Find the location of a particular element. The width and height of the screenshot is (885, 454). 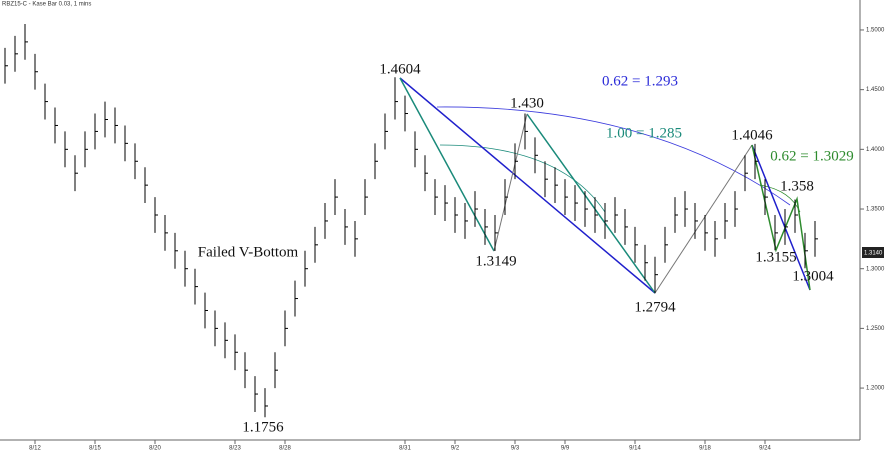

x-tick-label: 8/20 is located at coordinates (155, 449).